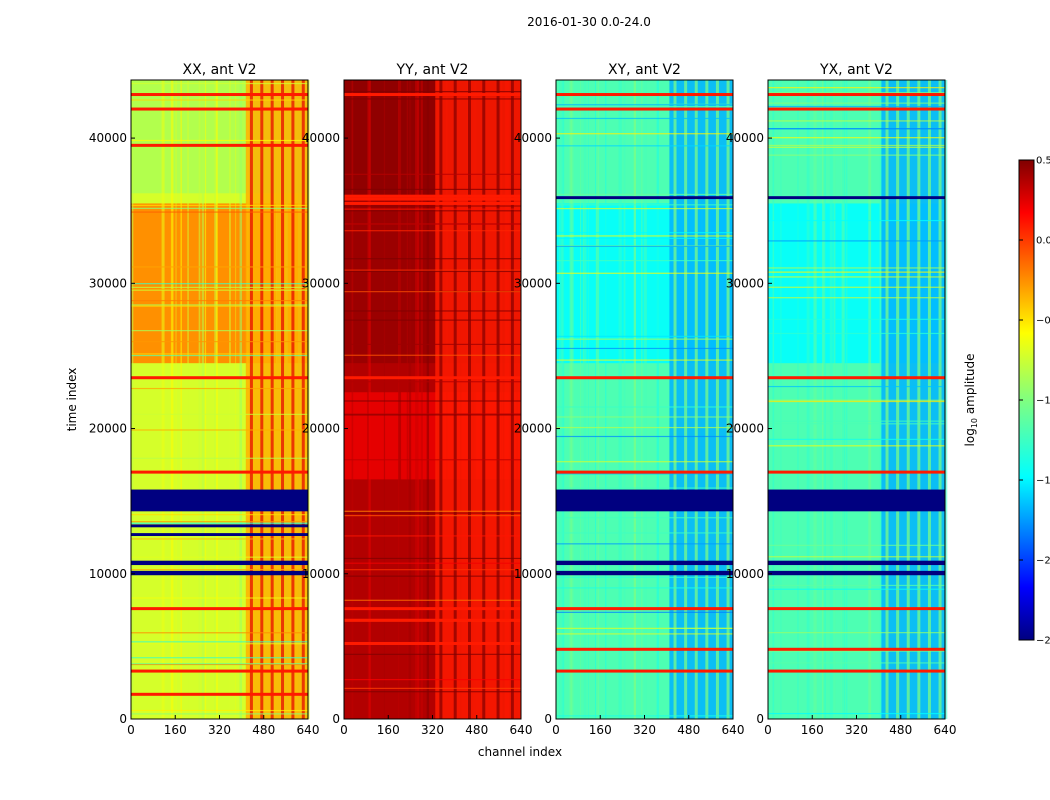 The image size is (1050, 800). I want to click on colorbar-tick-label: −2.5, so click(1043, 641).